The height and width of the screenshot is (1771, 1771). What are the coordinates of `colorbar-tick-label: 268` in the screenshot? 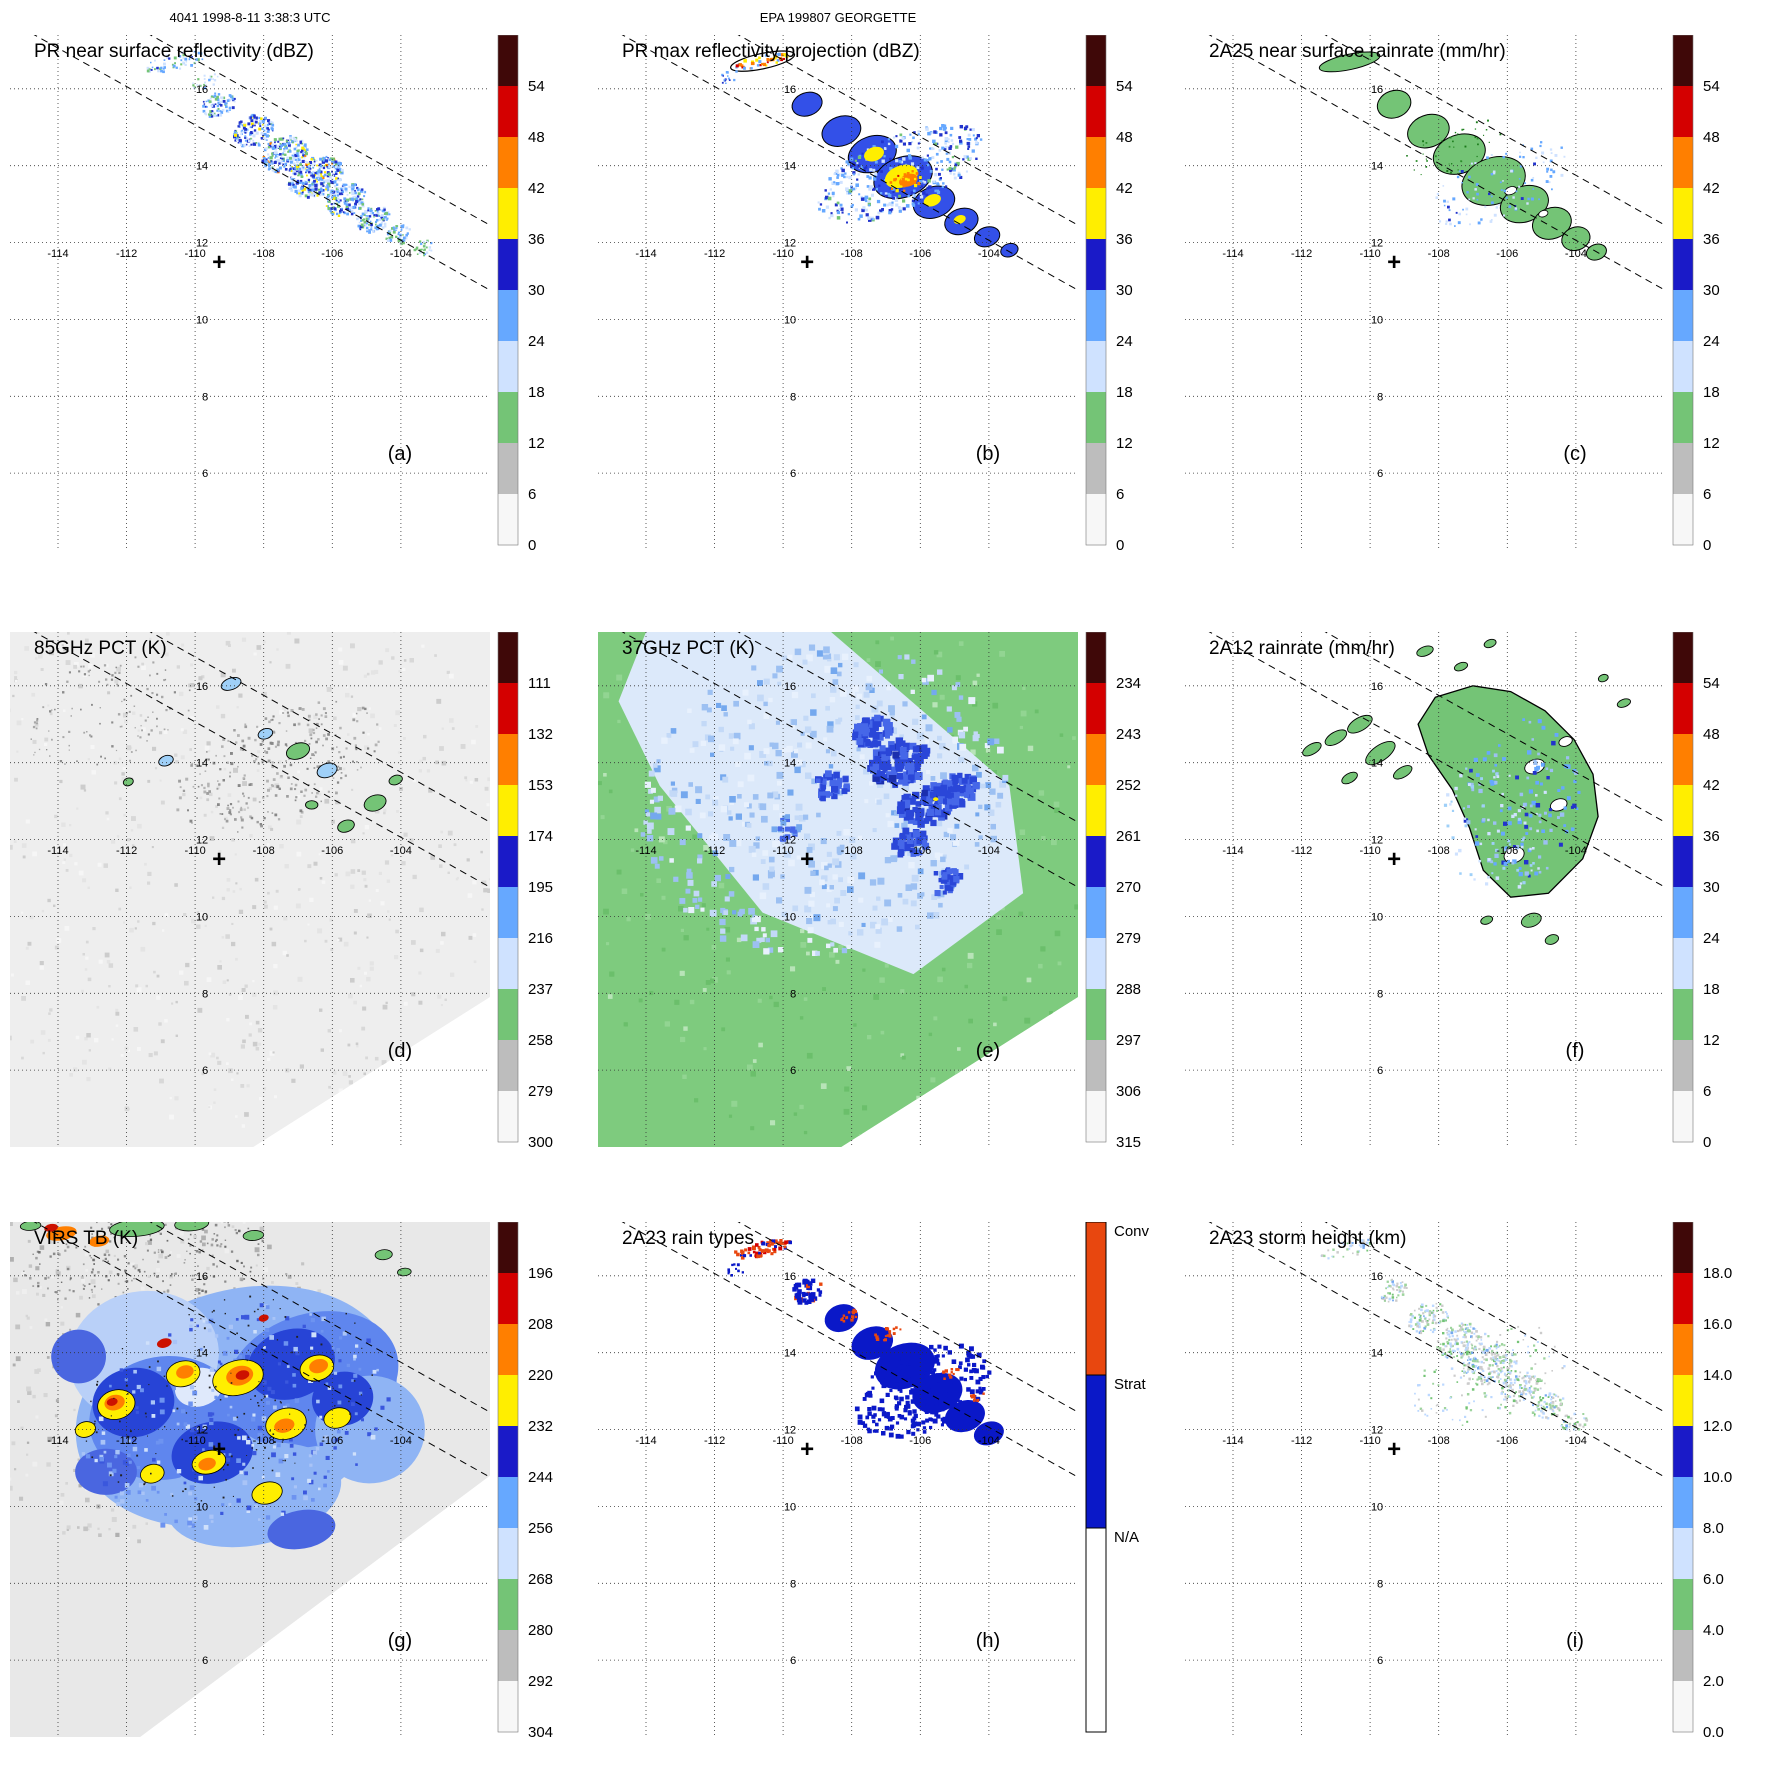 It's located at (540, 1579).